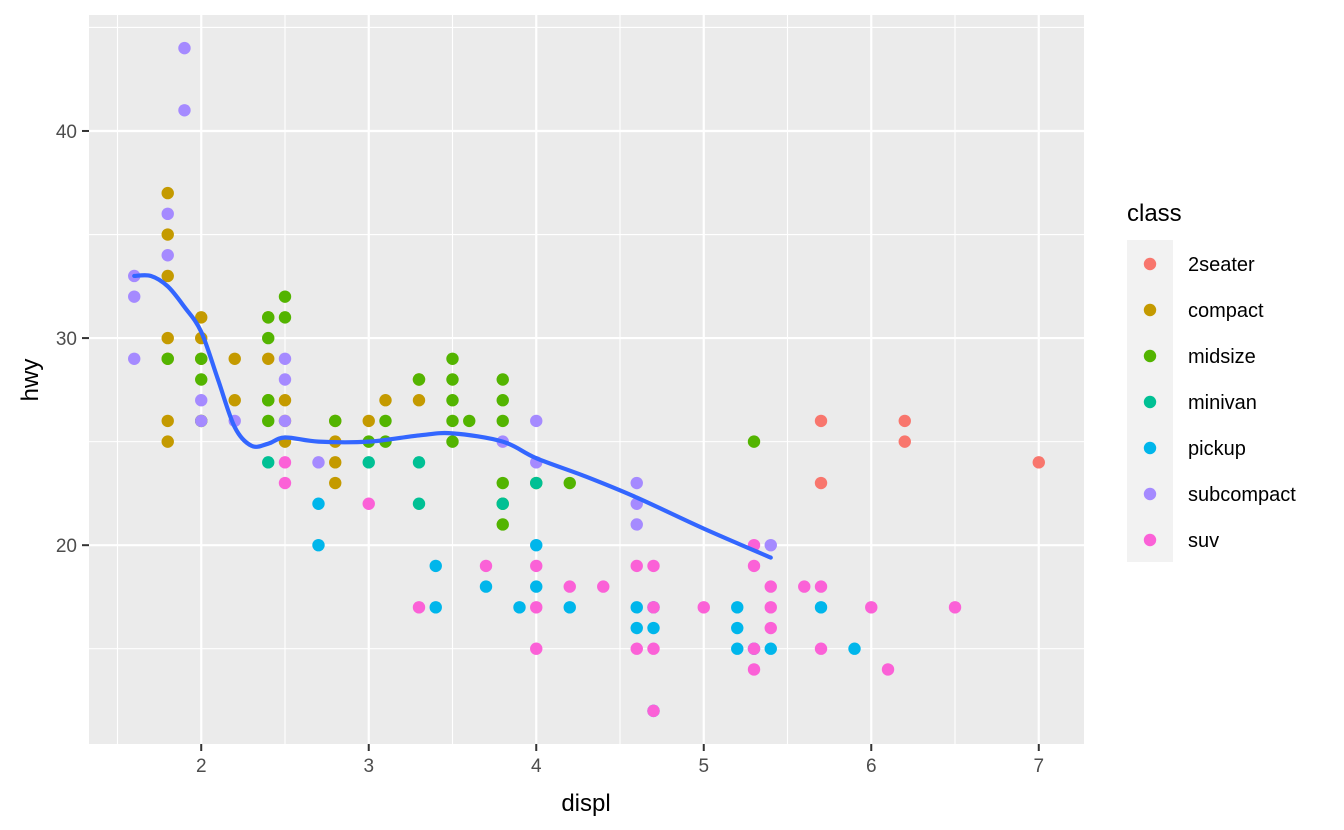 Image resolution: width=1344 pixels, height=830 pixels. I want to click on legend-key-subcompact, so click(1150, 494).